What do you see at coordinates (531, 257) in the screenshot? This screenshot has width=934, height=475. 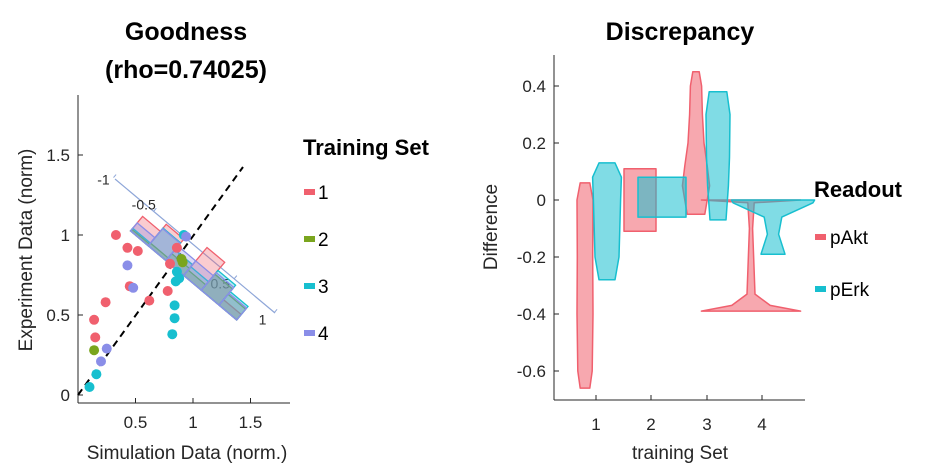 I see `discrepancy-y-tick-label: -0.2` at bounding box center [531, 257].